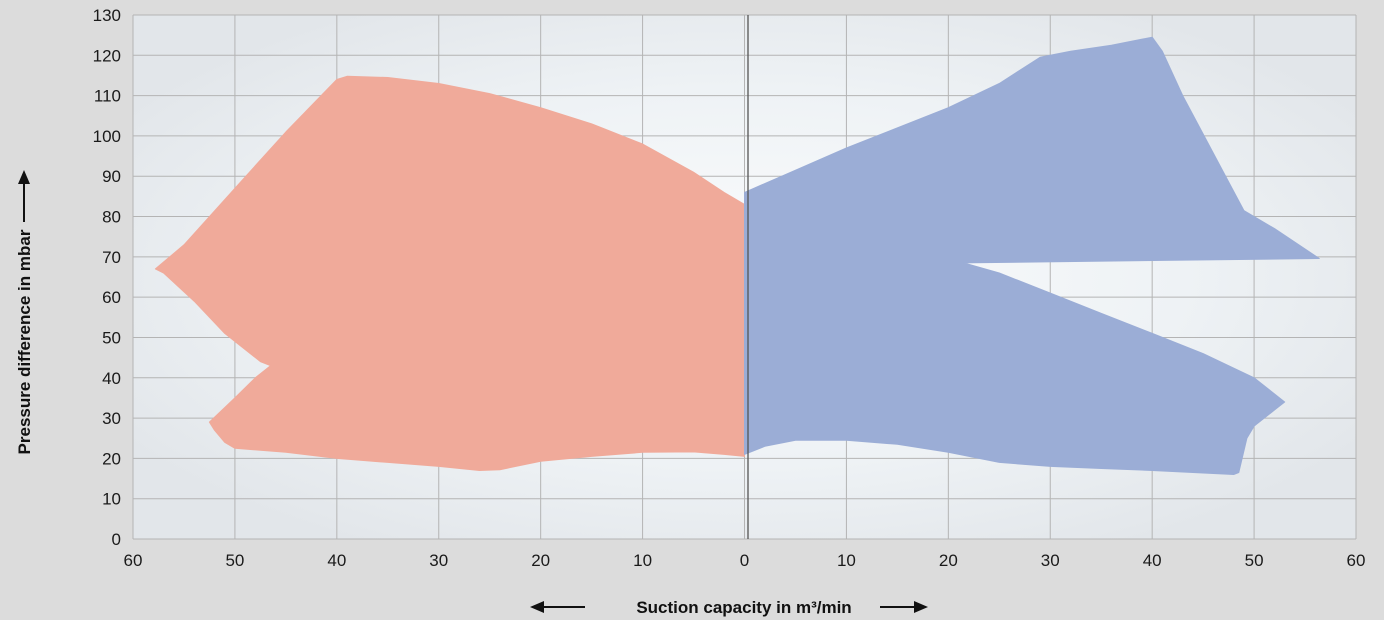 The height and width of the screenshot is (620, 1384). What do you see at coordinates (111, 337) in the screenshot?
I see `y-tick-label: 50` at bounding box center [111, 337].